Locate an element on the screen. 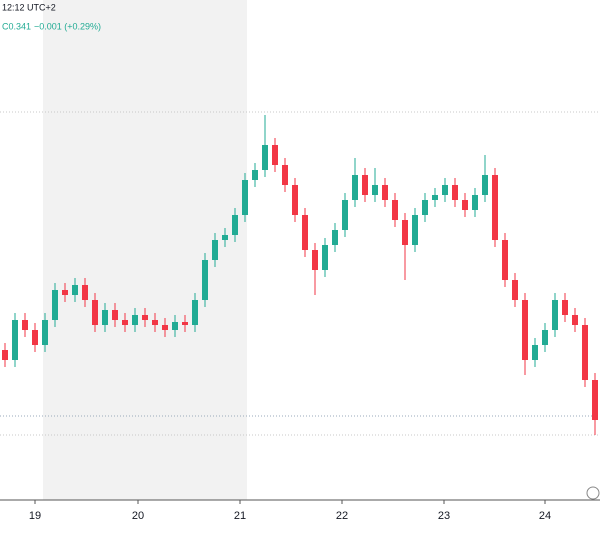 The height and width of the screenshot is (549, 600). x-tick-label: 21 is located at coordinates (240, 516).